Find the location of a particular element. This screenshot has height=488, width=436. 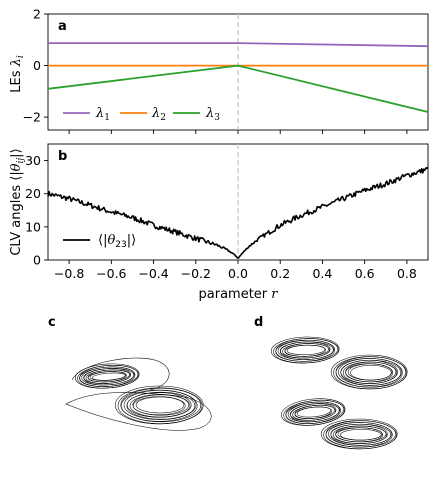

xtick-label: −0.6 is located at coordinates (111, 273).